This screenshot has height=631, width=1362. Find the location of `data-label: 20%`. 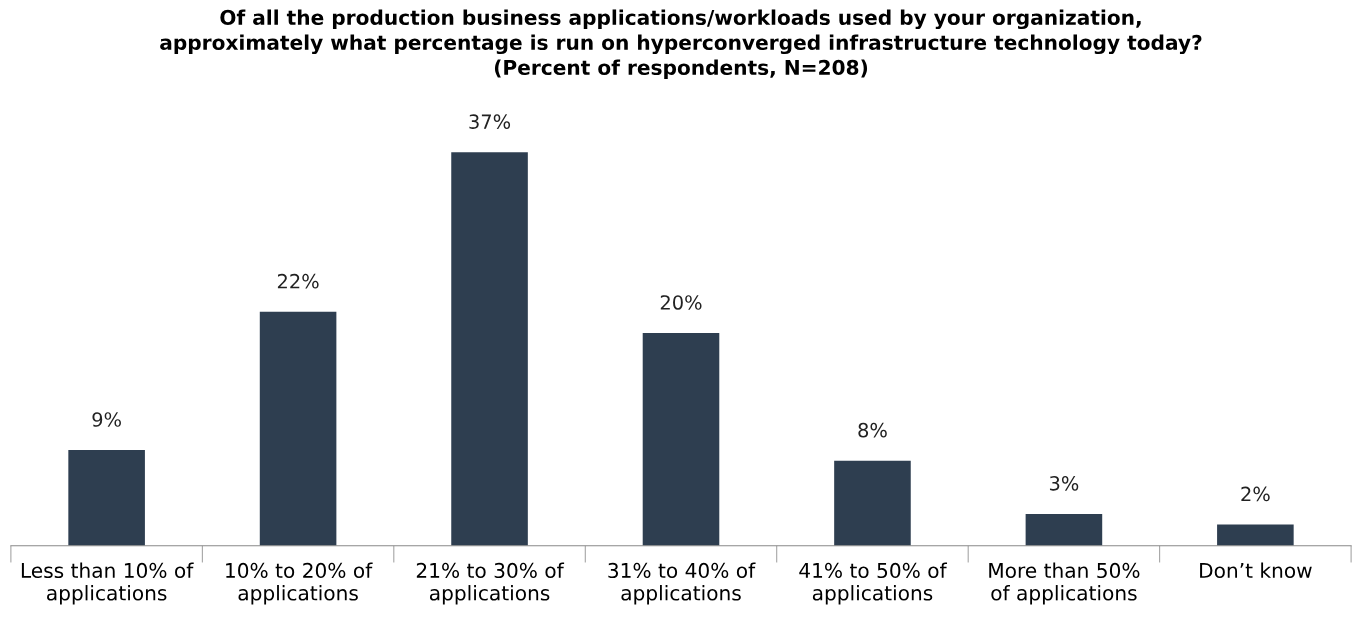

data-label: 20% is located at coordinates (681, 302).